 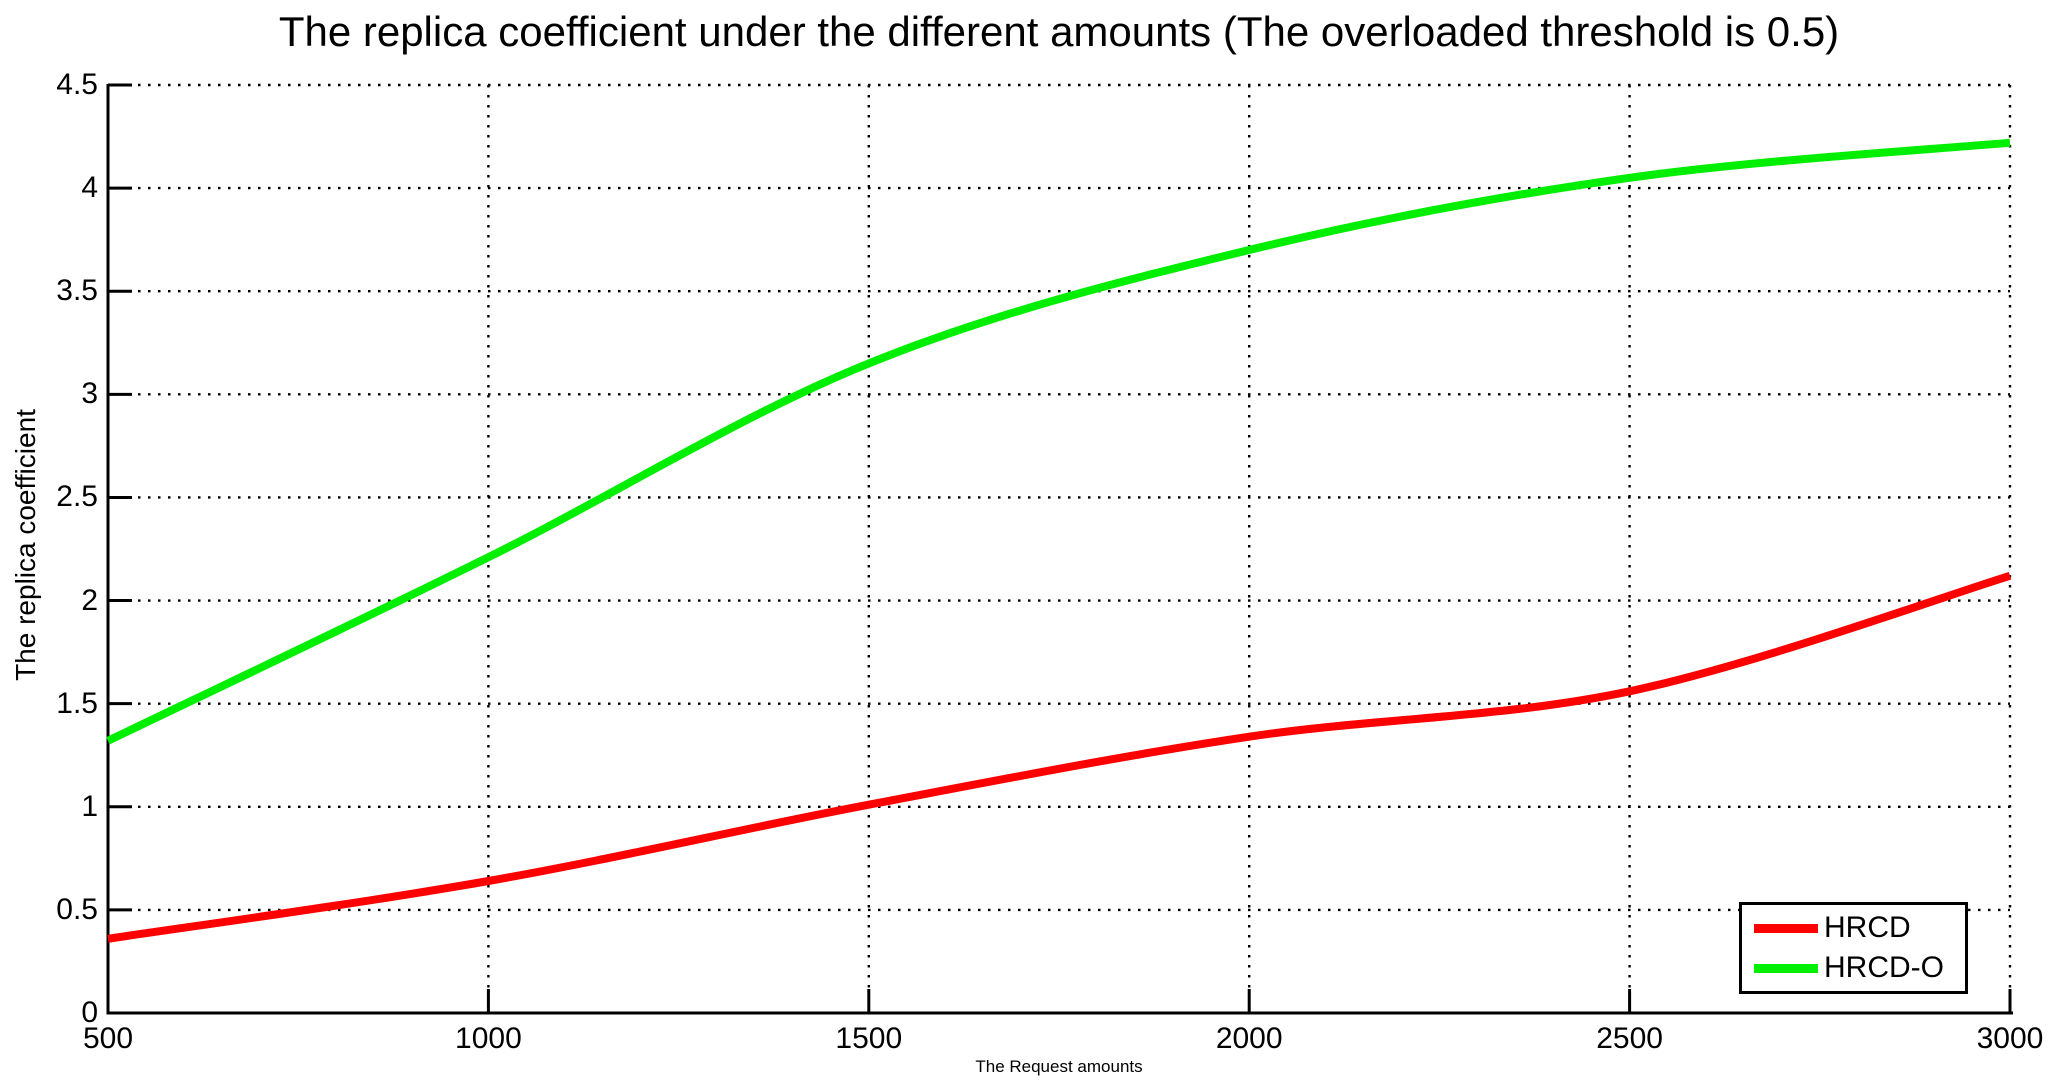 I want to click on legend-line-sample-hrcd-o, so click(x=1786, y=968).